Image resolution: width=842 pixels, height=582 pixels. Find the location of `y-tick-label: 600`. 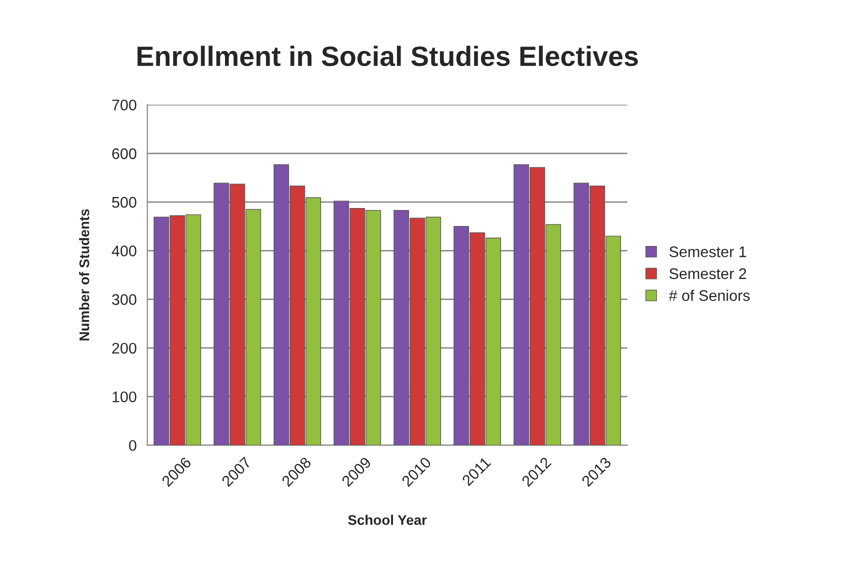

y-tick-label: 600 is located at coordinates (124, 154).